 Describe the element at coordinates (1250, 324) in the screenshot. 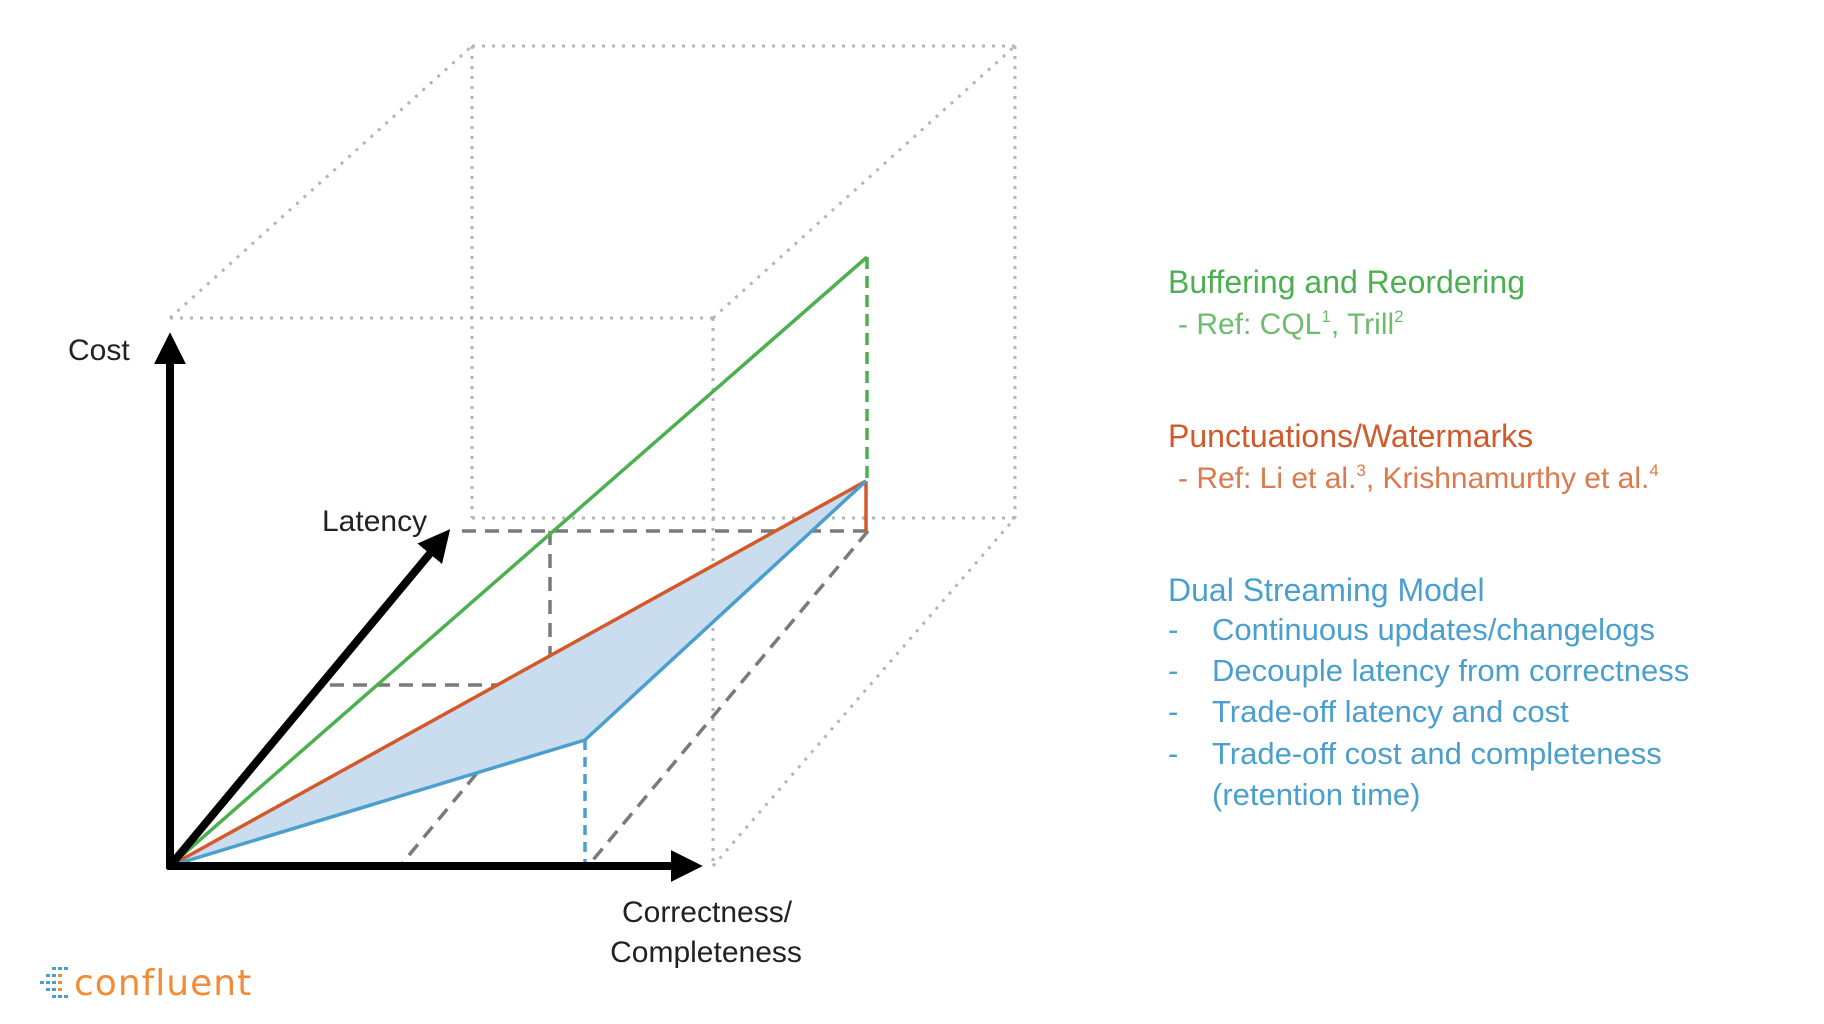

I see `buffering-ref-prefix: - Ref: CQL` at that location.